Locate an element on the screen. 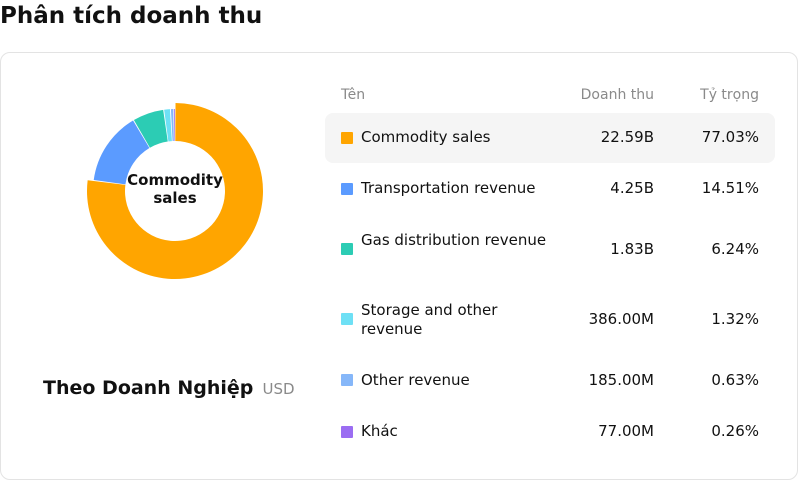  chart-caption: Theo Doanh Nghiệp USD is located at coordinates (169, 388).